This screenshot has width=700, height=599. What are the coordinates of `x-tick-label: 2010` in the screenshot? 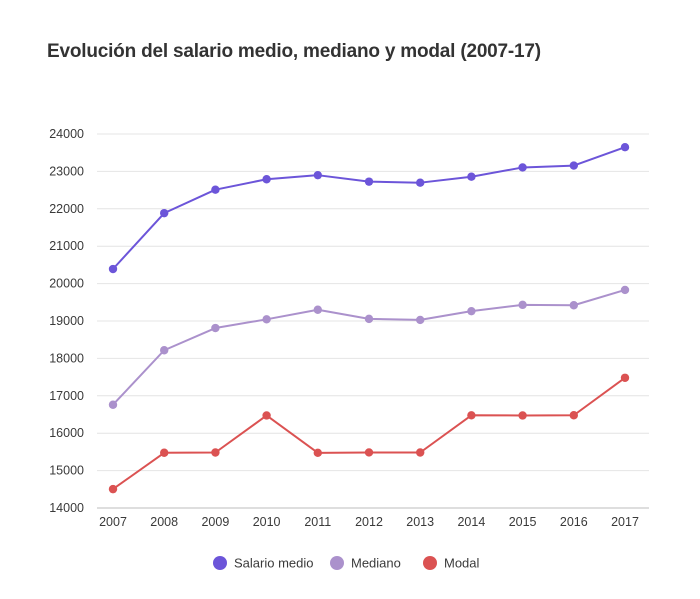 It's located at (267, 522).